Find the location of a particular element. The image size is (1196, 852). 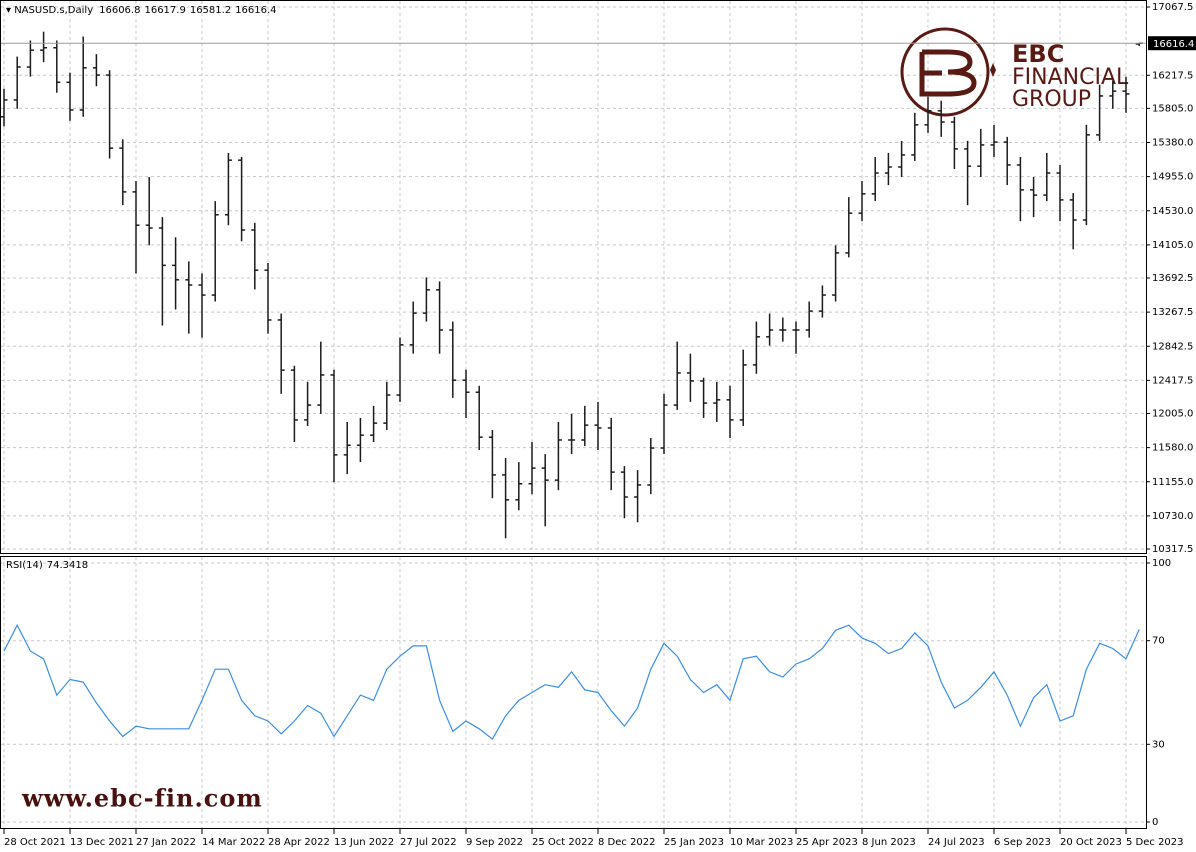

last-price-label: 16616.4 is located at coordinates (1173, 44).